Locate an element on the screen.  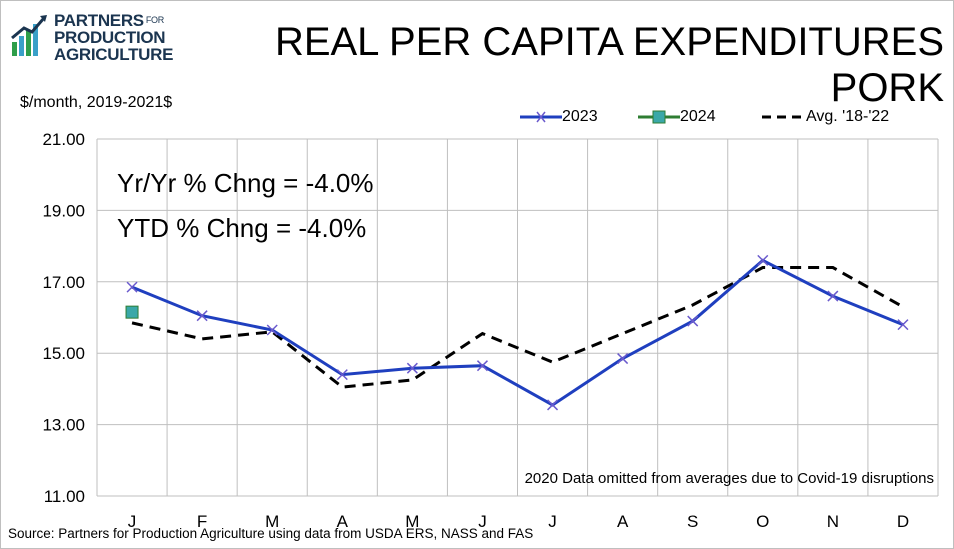
partners-logo: PARTNERS FOR PRODUCTION AGRICULTURE is located at coordinates (100, 42).